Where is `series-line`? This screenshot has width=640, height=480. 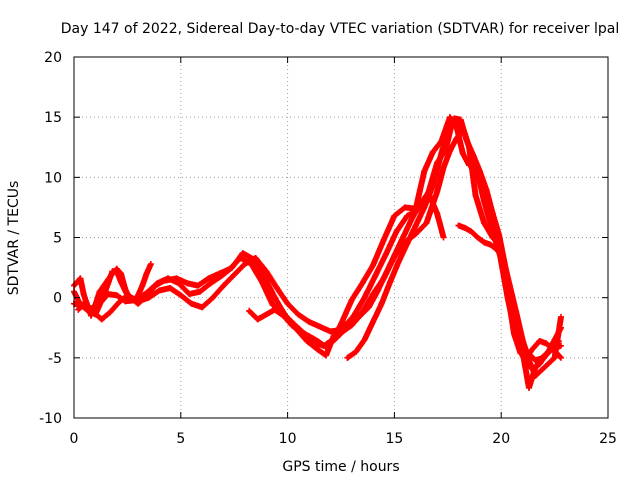
series-line is located at coordinates (346, 270).